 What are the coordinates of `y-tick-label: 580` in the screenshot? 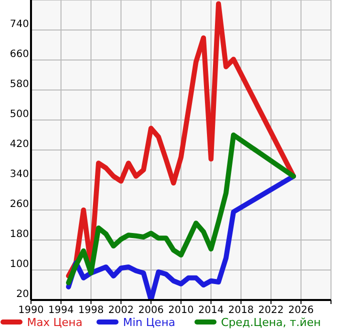 It's located at (19, 84).